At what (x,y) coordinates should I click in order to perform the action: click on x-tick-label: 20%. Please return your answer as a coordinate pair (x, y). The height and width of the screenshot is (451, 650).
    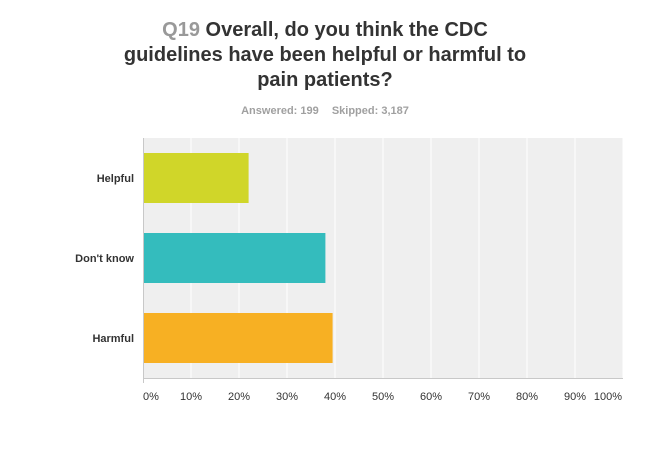
    Looking at the image, I should click on (239, 397).